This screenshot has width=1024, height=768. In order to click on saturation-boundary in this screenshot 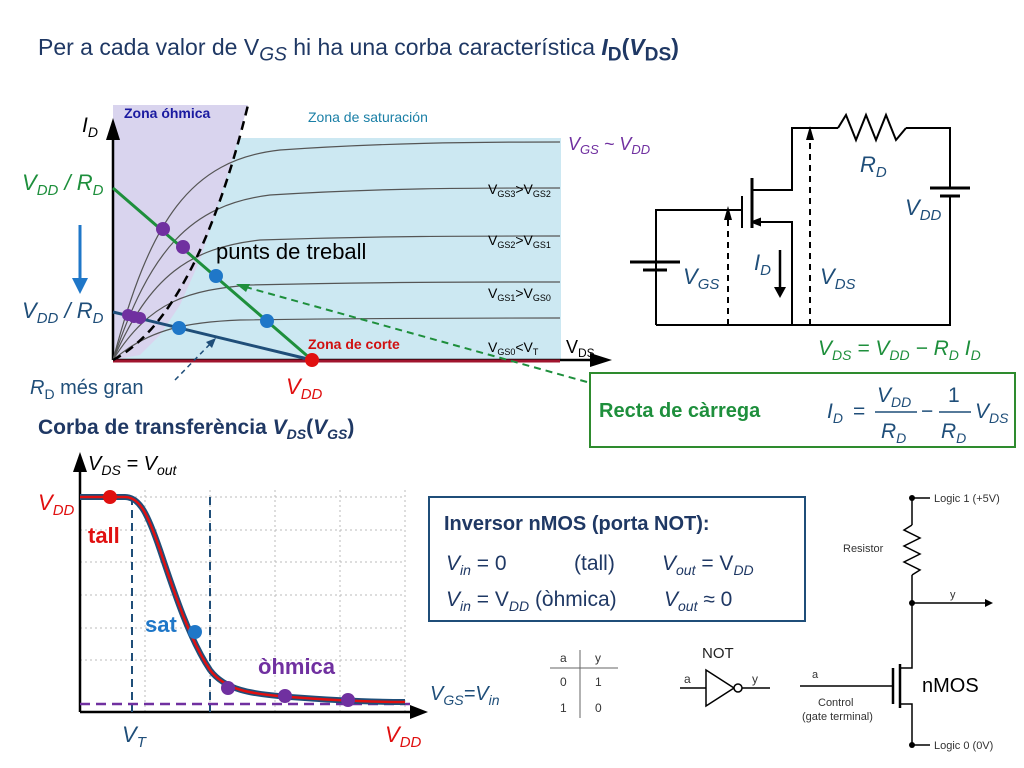, I will do `click(181, 233)`.